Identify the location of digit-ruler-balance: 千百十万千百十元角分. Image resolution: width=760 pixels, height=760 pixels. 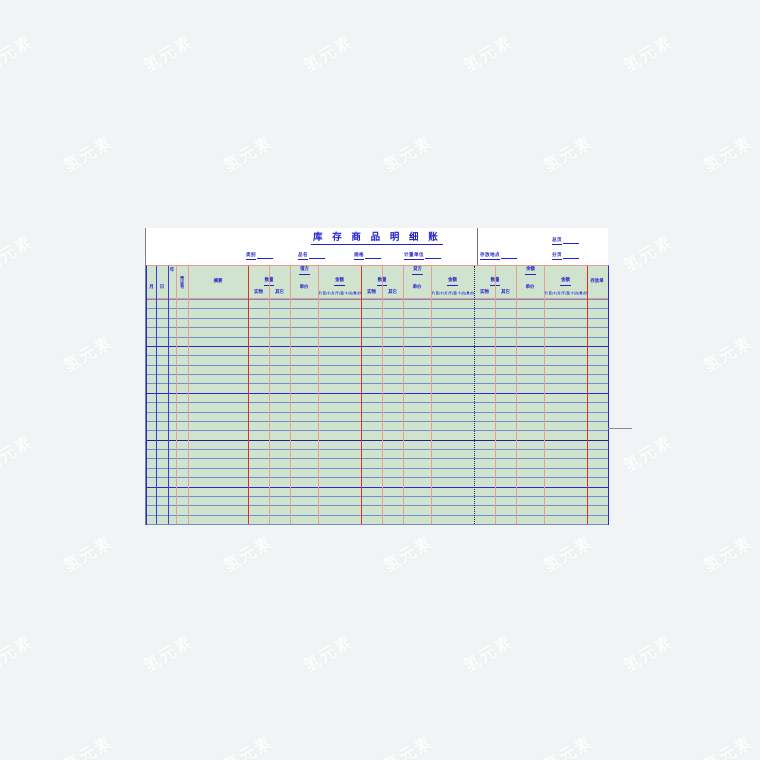
(565, 293).